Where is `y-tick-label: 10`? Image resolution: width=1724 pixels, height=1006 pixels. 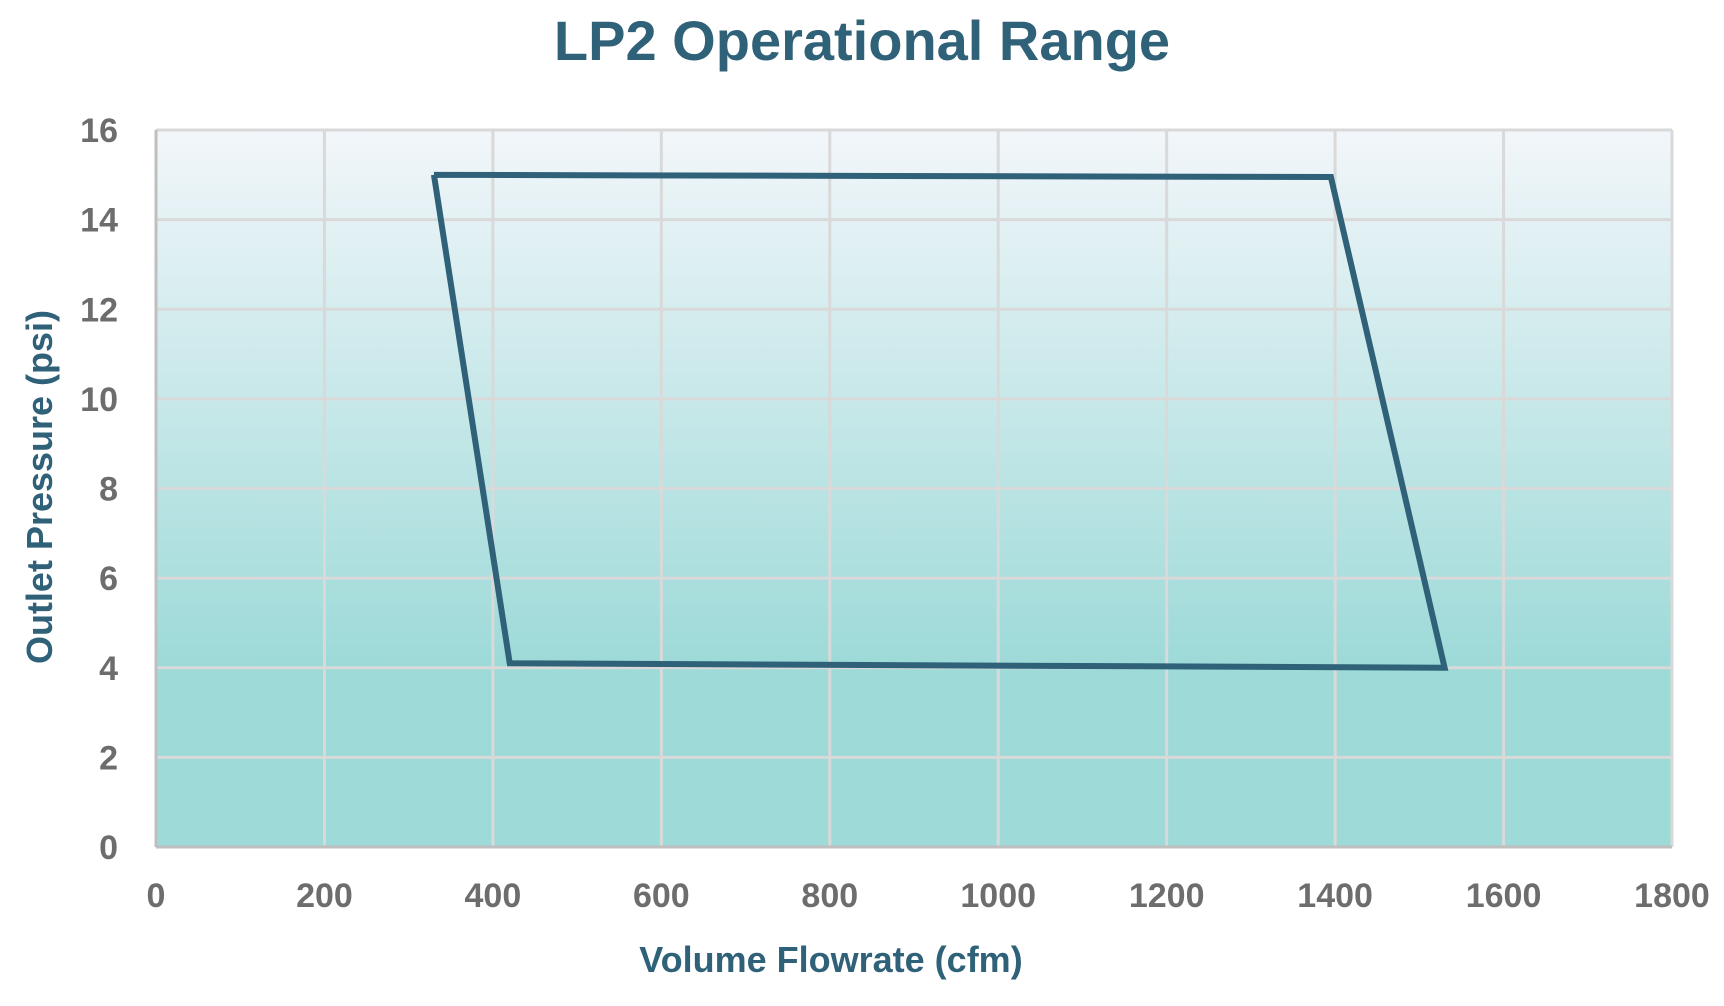 y-tick-label: 10 is located at coordinates (99, 400).